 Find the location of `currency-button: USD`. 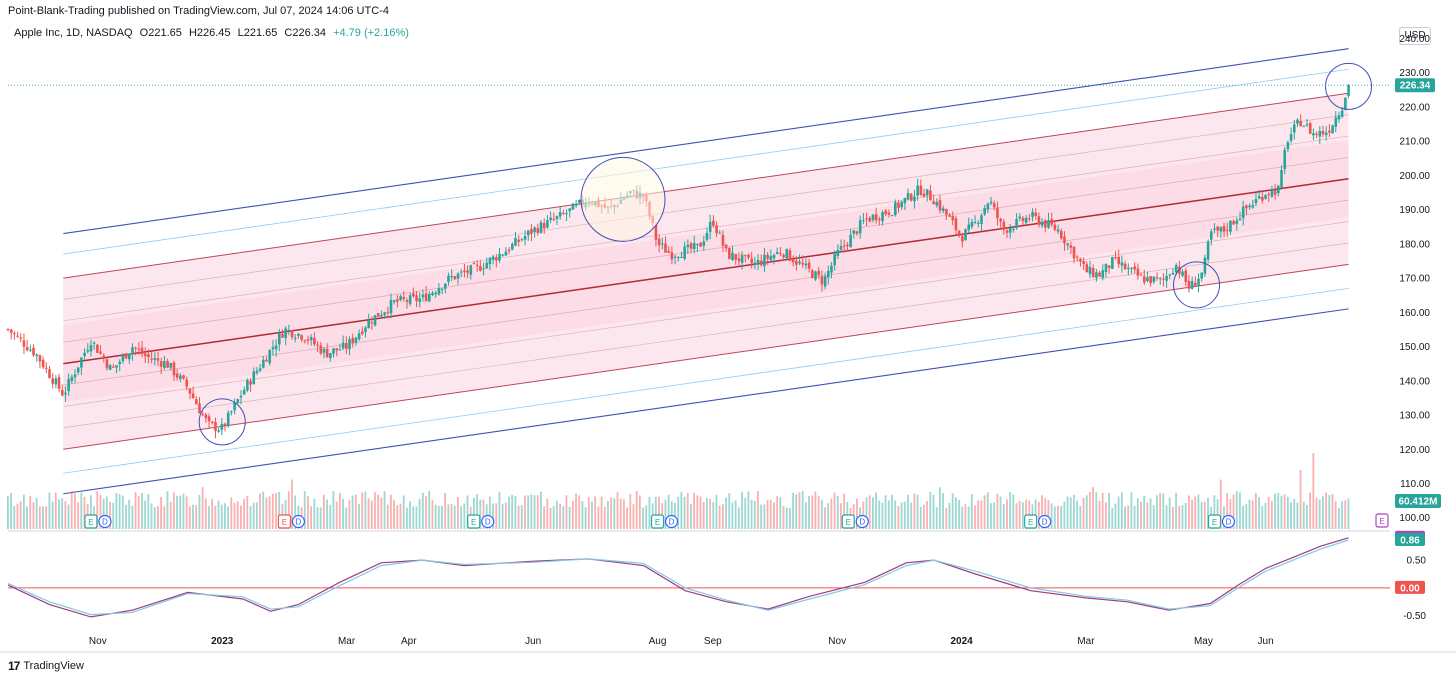

currency-button: USD is located at coordinates (1415, 36).